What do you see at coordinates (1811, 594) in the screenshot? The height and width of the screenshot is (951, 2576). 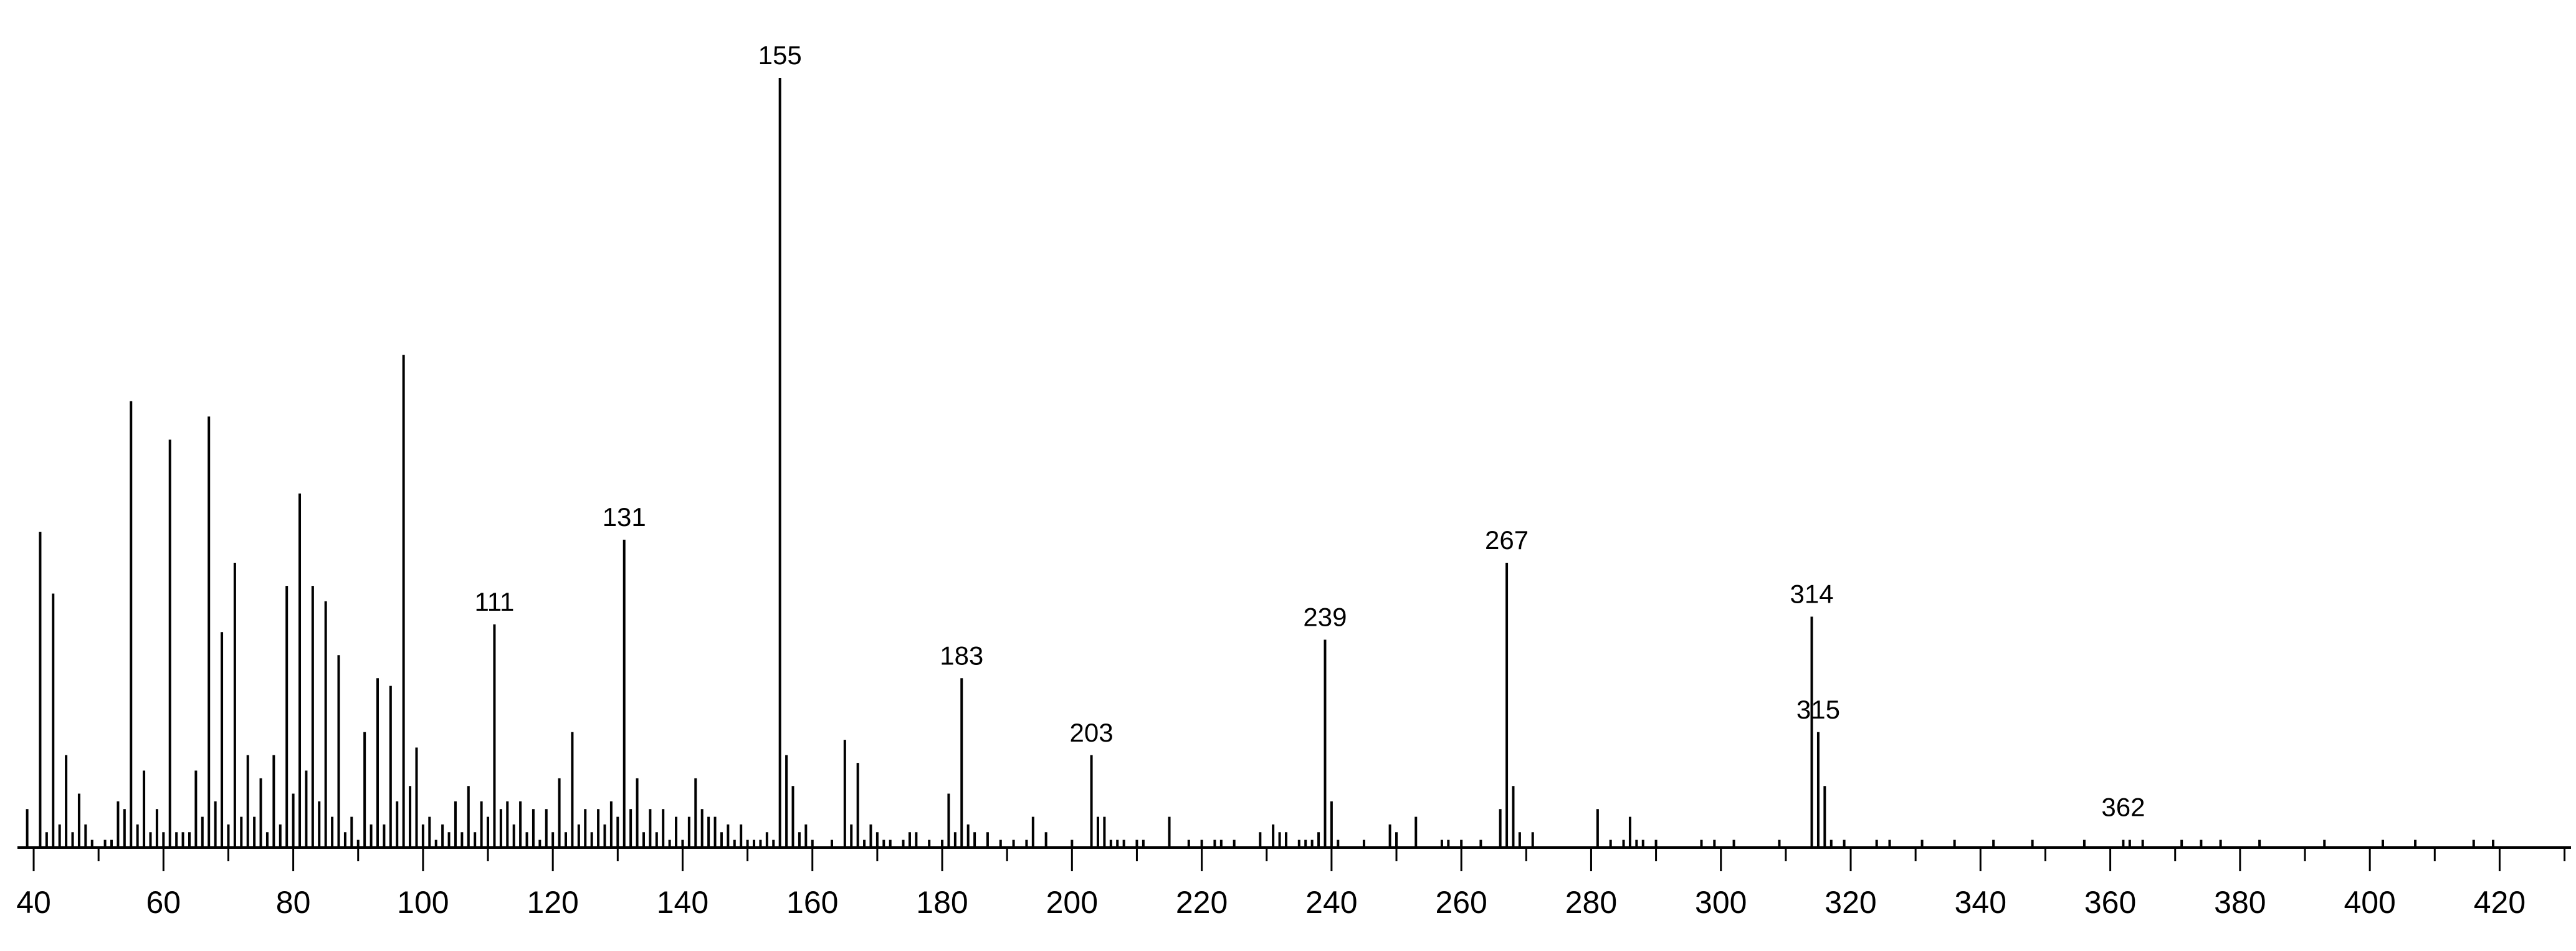 I see `peak-label-314: 314` at bounding box center [1811, 594].